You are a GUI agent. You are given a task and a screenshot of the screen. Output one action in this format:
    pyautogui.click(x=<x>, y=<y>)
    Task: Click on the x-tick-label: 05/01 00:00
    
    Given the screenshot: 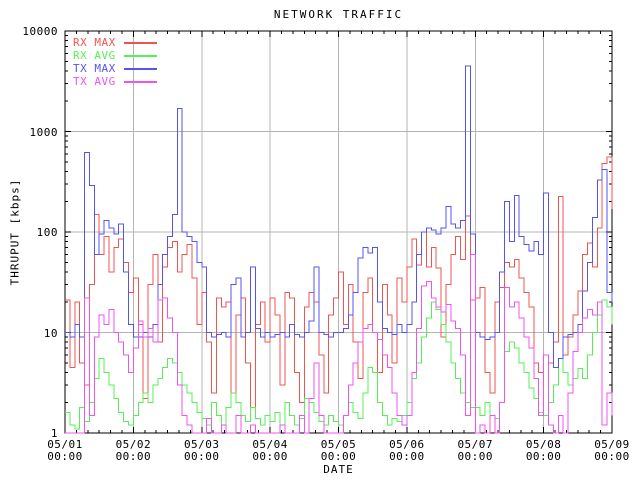 What is the action you would take?
    pyautogui.click(x=65, y=451)
    